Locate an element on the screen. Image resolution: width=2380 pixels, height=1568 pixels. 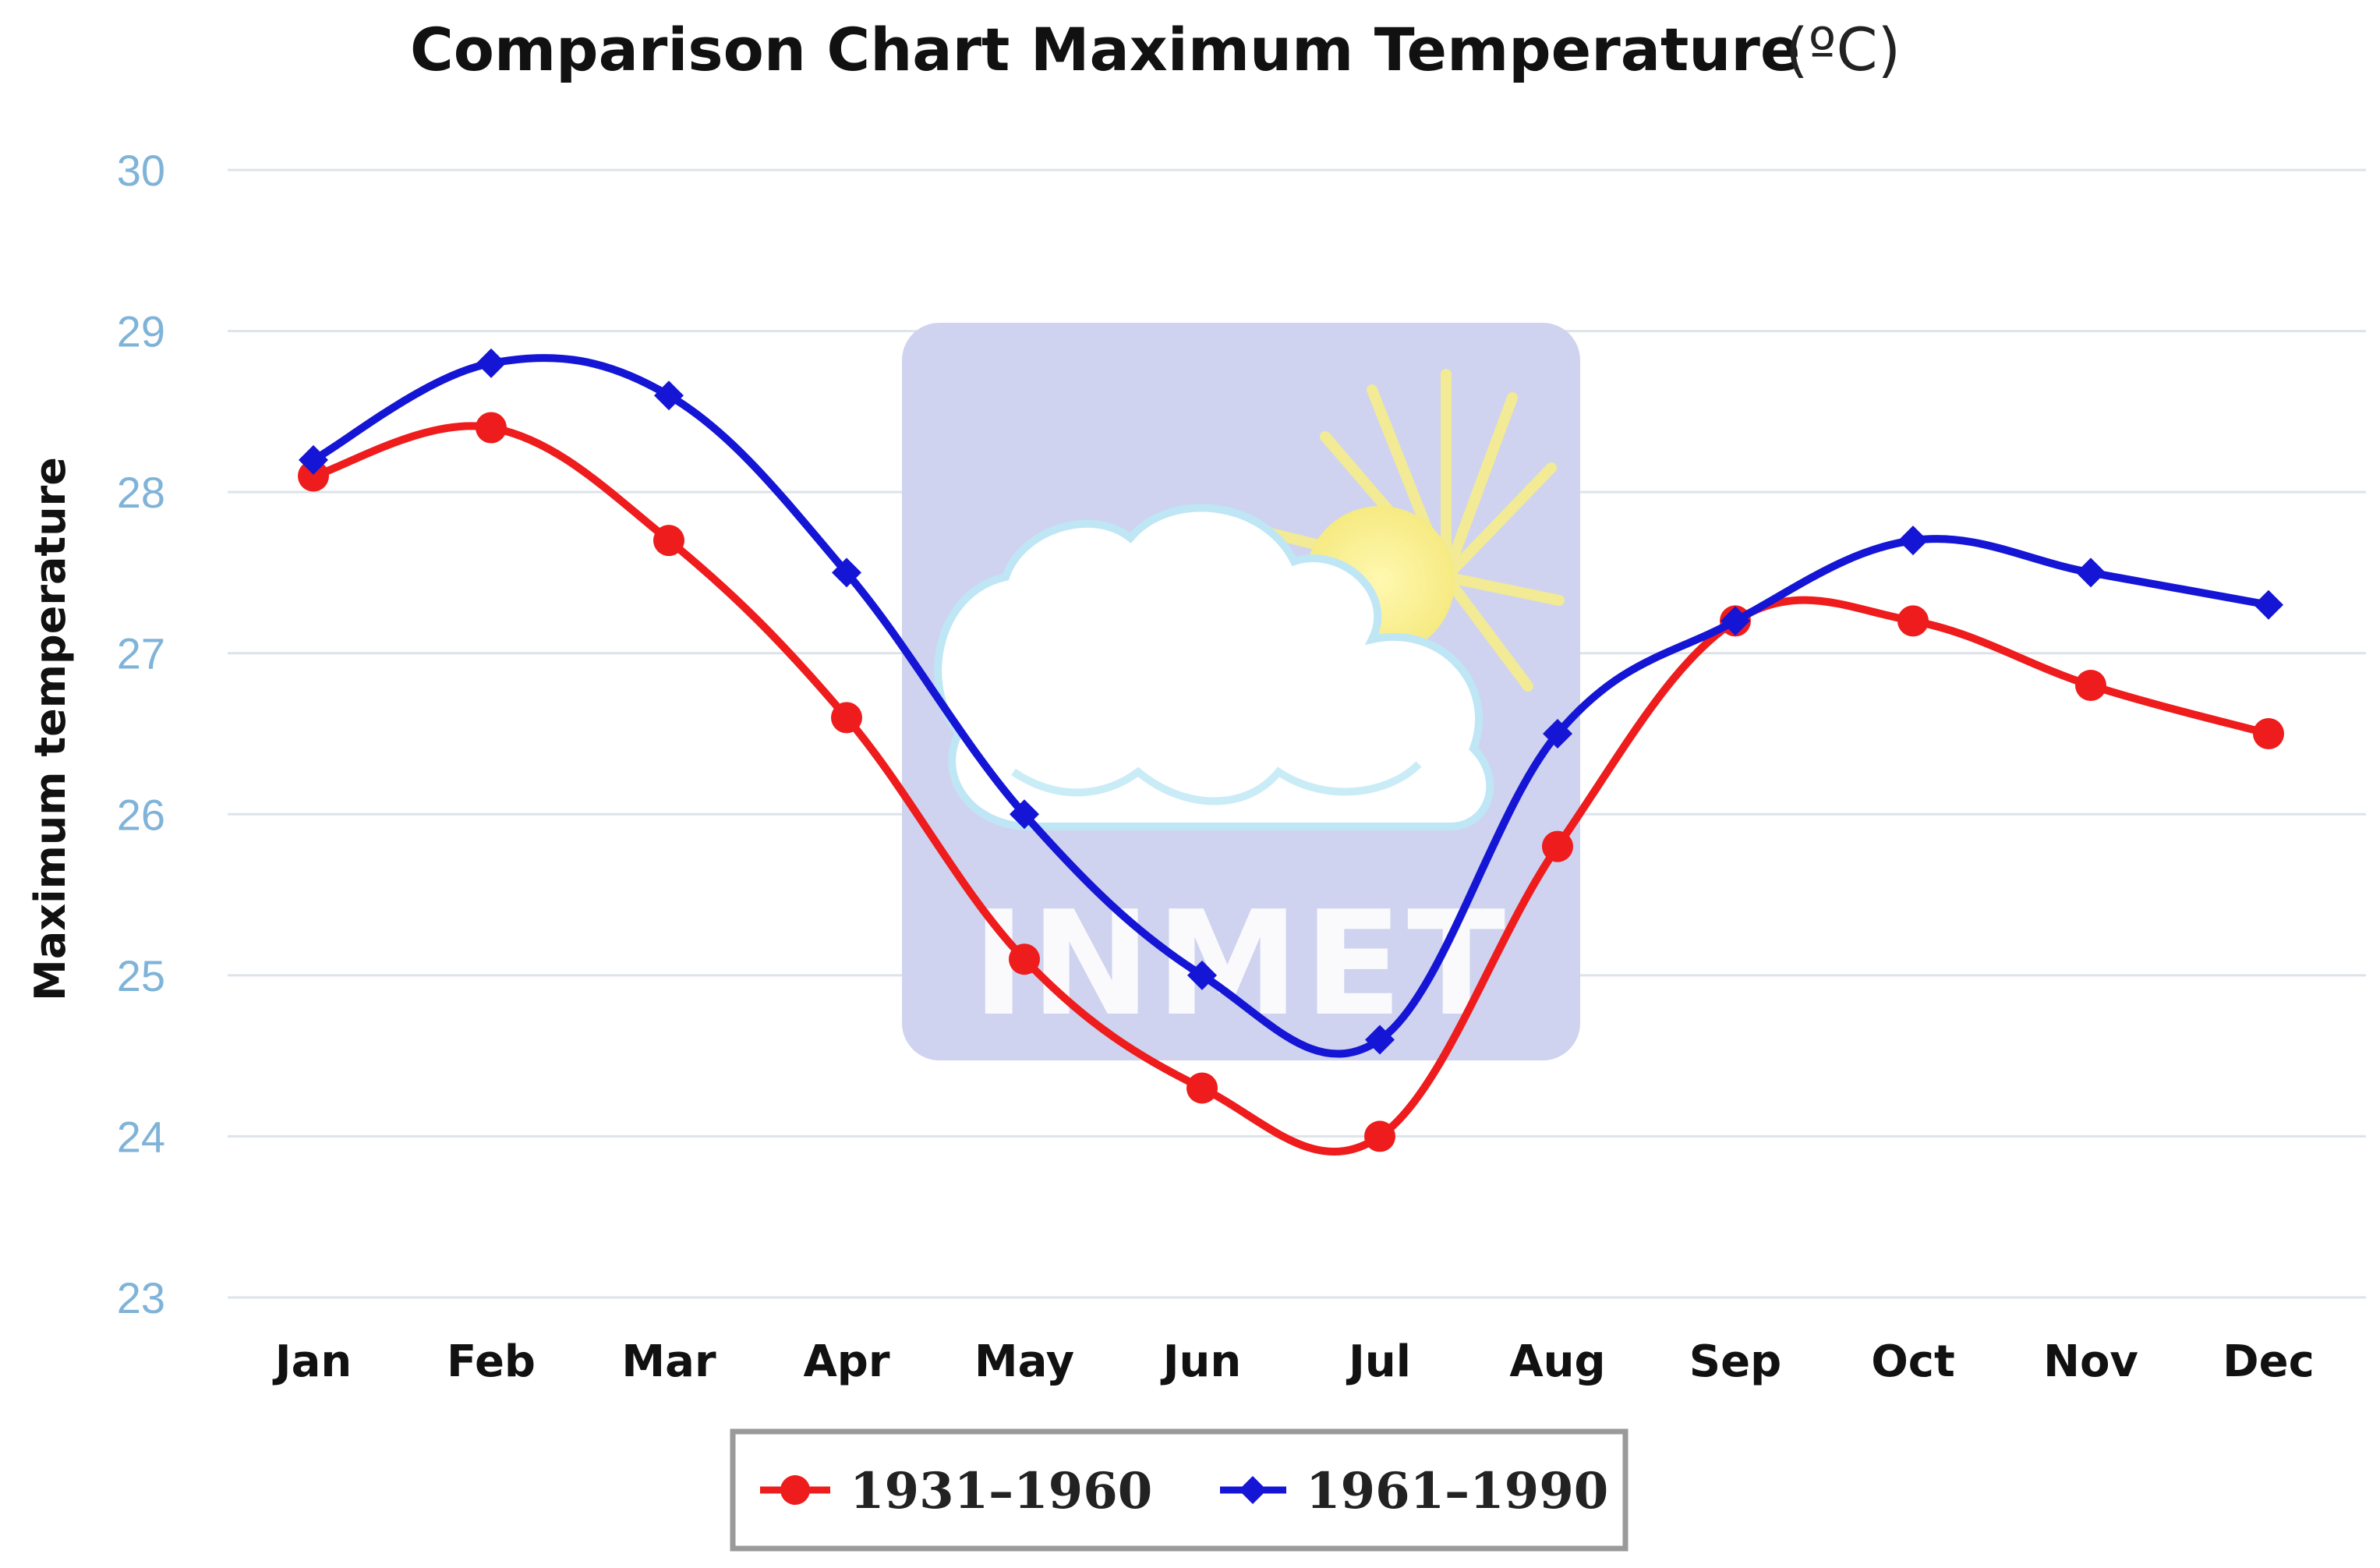
x-tick-label: Apr is located at coordinates (846, 1361).